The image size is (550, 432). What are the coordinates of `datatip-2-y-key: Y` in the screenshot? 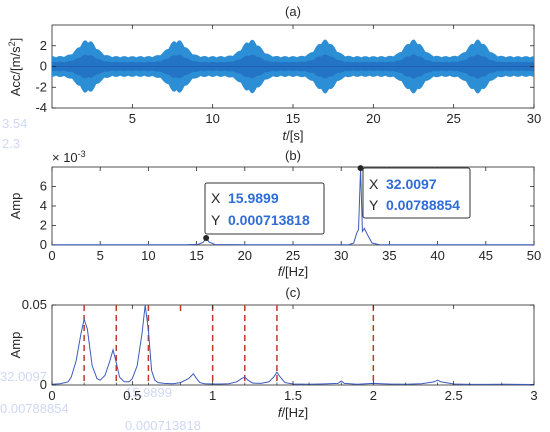 It's located at (374, 205).